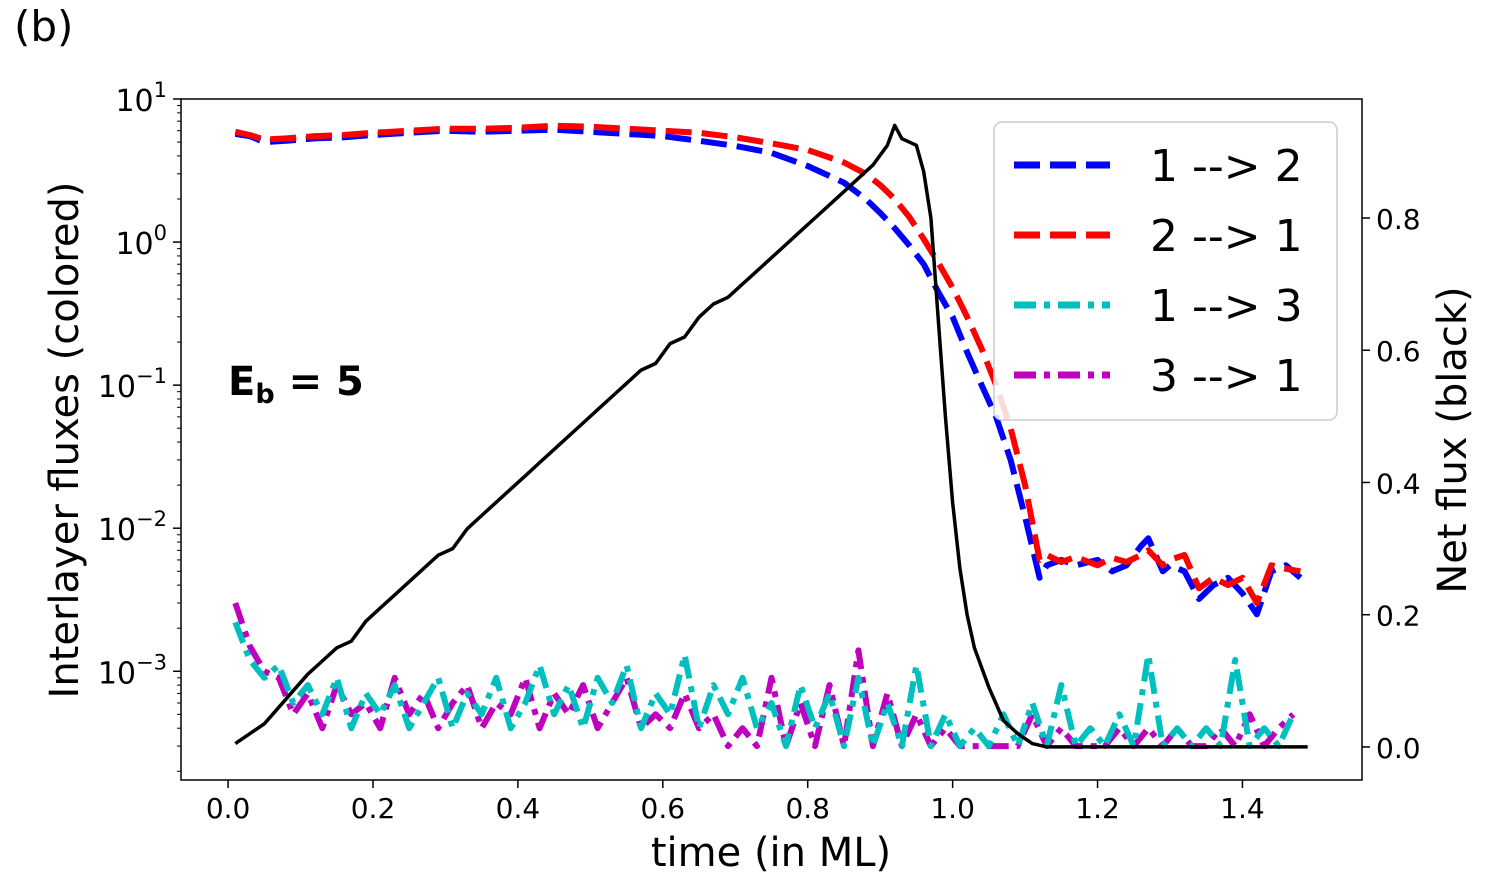 The height and width of the screenshot is (887, 1489). I want to click on legend: 1 --> 2 2 --> 1 1 --> 3 3 --> 1, so click(1165, 271).